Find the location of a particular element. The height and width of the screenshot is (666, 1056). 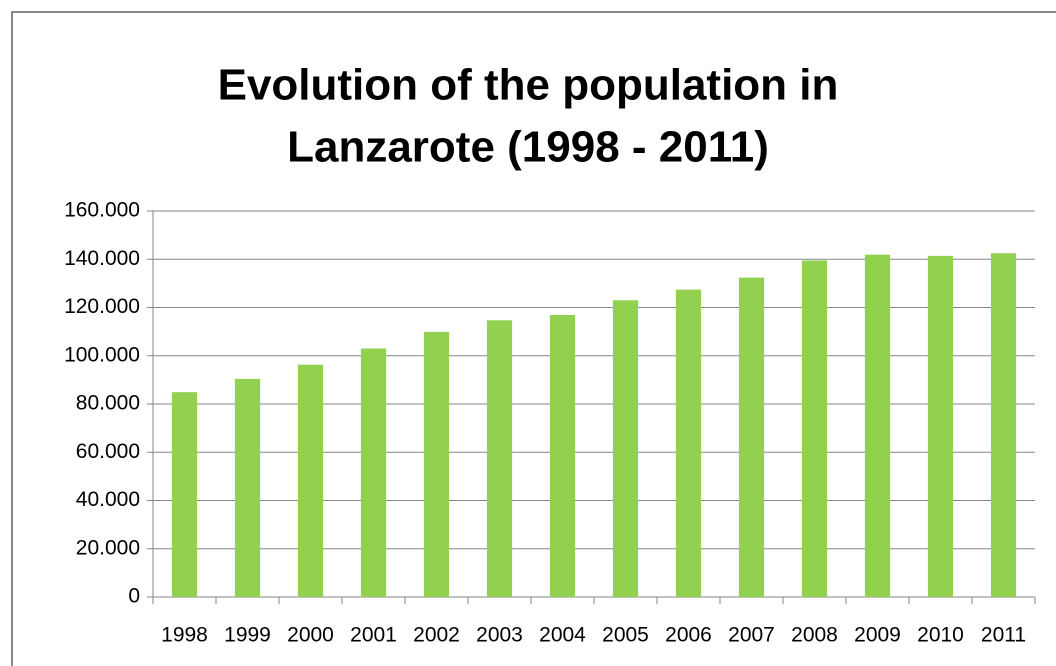

y-tick-label: 160.000 is located at coordinates (102, 210).